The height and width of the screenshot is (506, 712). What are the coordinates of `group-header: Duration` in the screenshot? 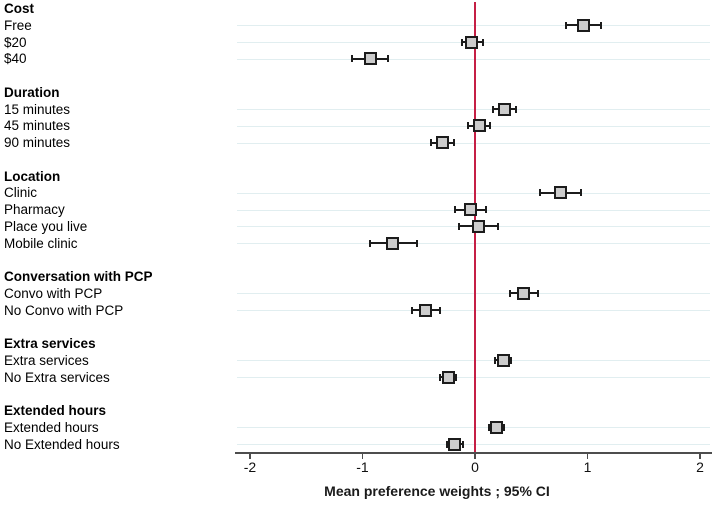 It's located at (32, 92).